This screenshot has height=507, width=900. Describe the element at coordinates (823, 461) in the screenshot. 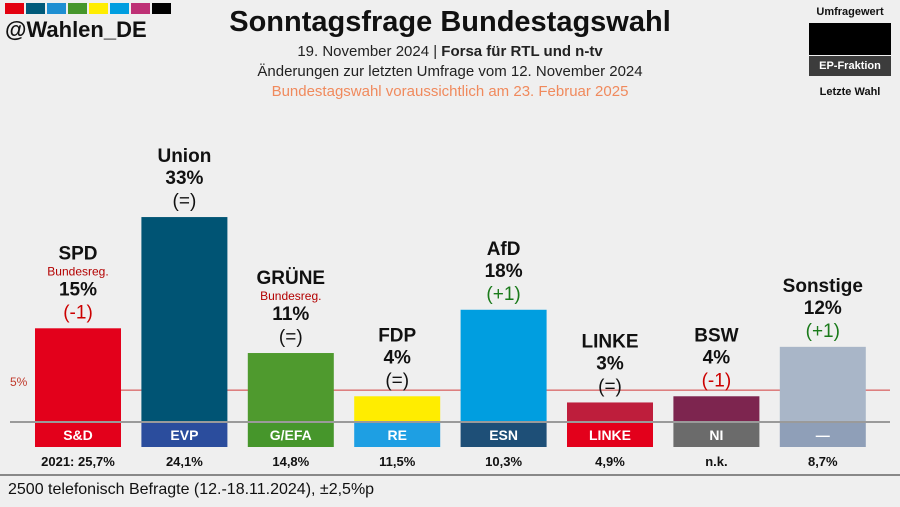

I see `last-election-label: 8,7%` at that location.